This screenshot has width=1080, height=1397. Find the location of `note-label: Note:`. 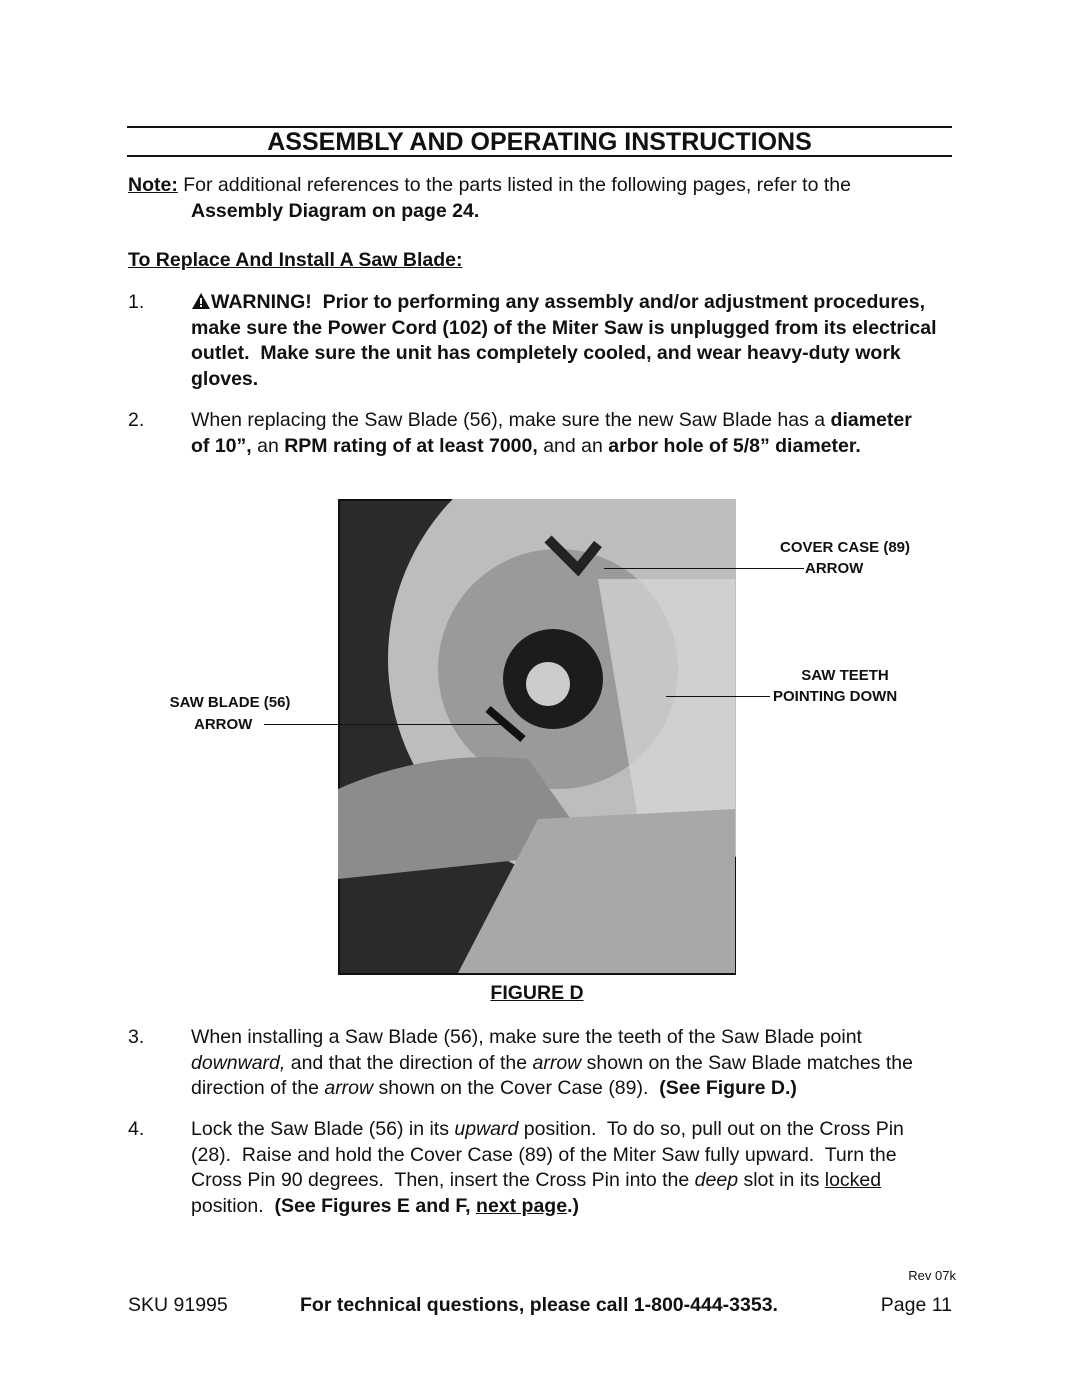

note-label: Note: is located at coordinates (153, 185).